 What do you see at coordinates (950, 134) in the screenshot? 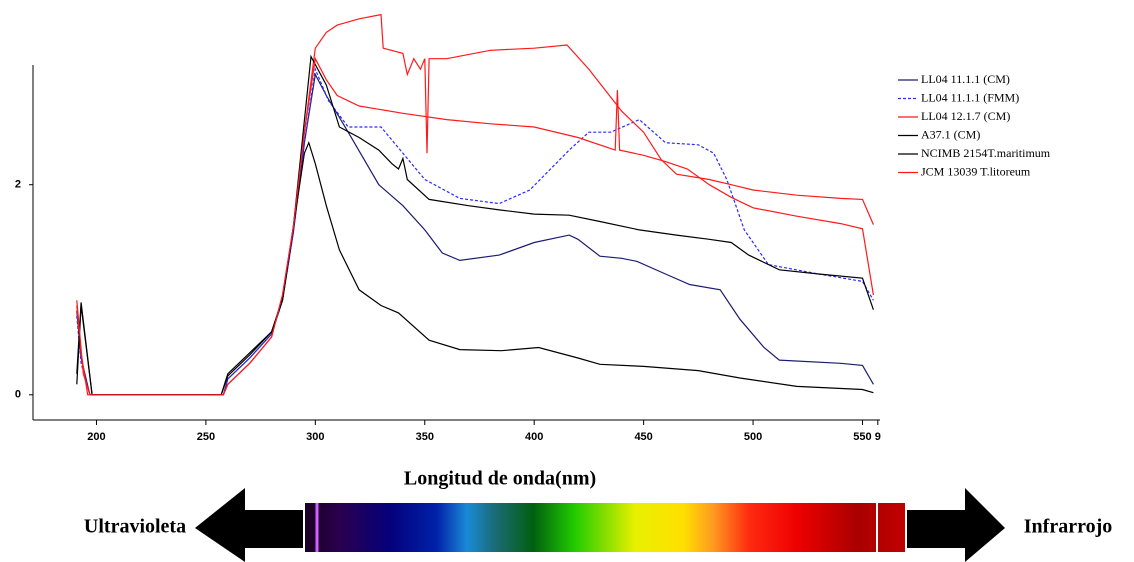
I see `legend-label: A37.1 (CM)` at bounding box center [950, 134].